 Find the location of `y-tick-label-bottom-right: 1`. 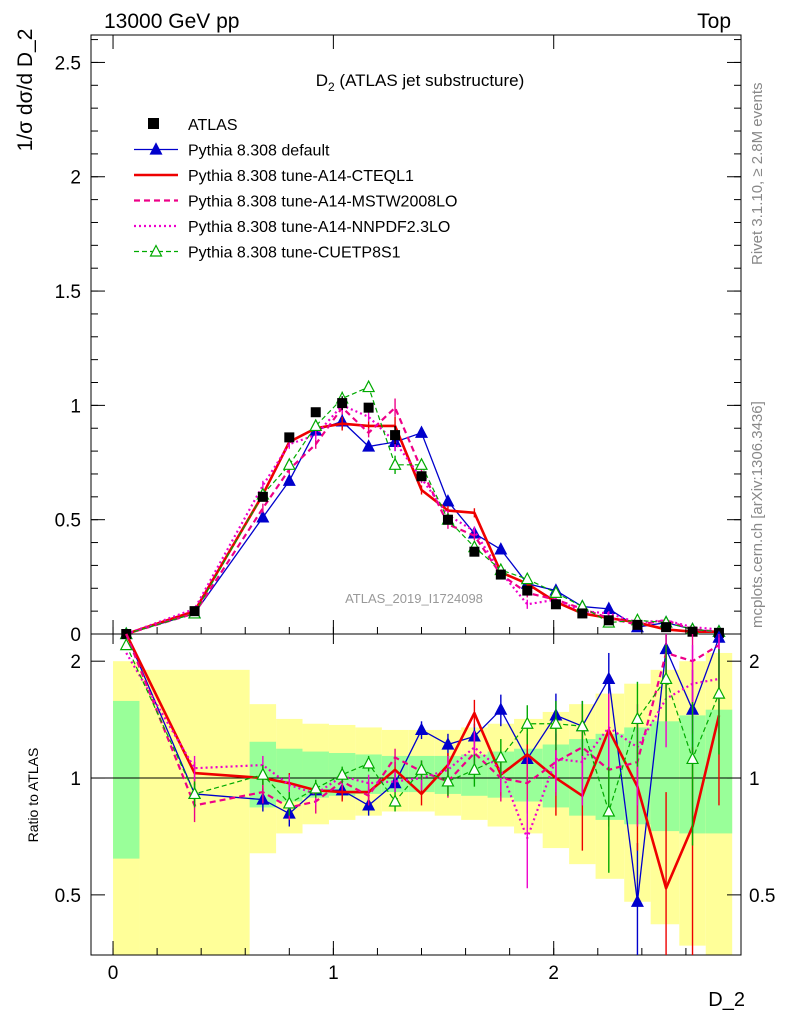

y-tick-label-bottom-right: 1 is located at coordinates (754, 779).